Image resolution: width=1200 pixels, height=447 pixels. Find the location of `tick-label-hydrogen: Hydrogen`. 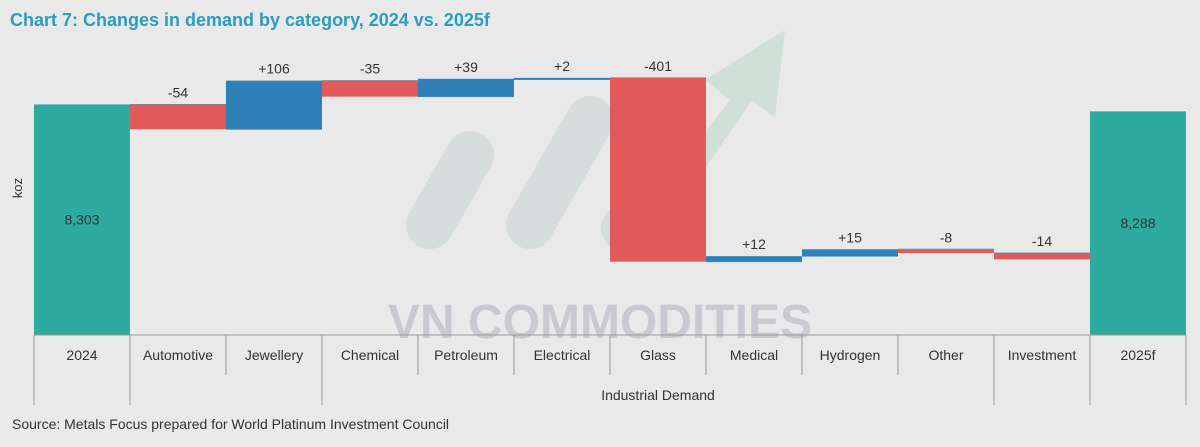

tick-label-hydrogen: Hydrogen is located at coordinates (850, 355).